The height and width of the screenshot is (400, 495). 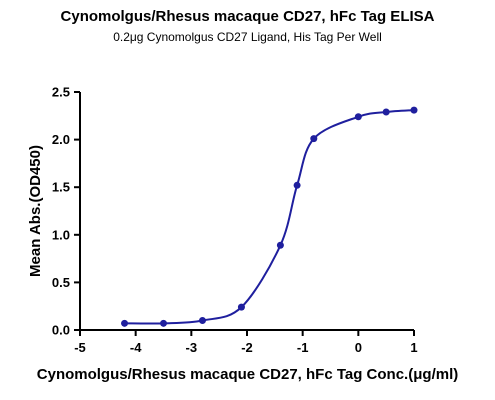 What do you see at coordinates (61, 282) in the screenshot?
I see `y-tick-label: 0.5` at bounding box center [61, 282].